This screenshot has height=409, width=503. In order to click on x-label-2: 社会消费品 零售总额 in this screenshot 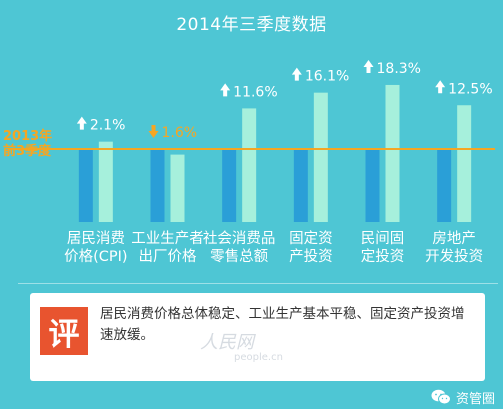, I will do `click(239, 248)`.